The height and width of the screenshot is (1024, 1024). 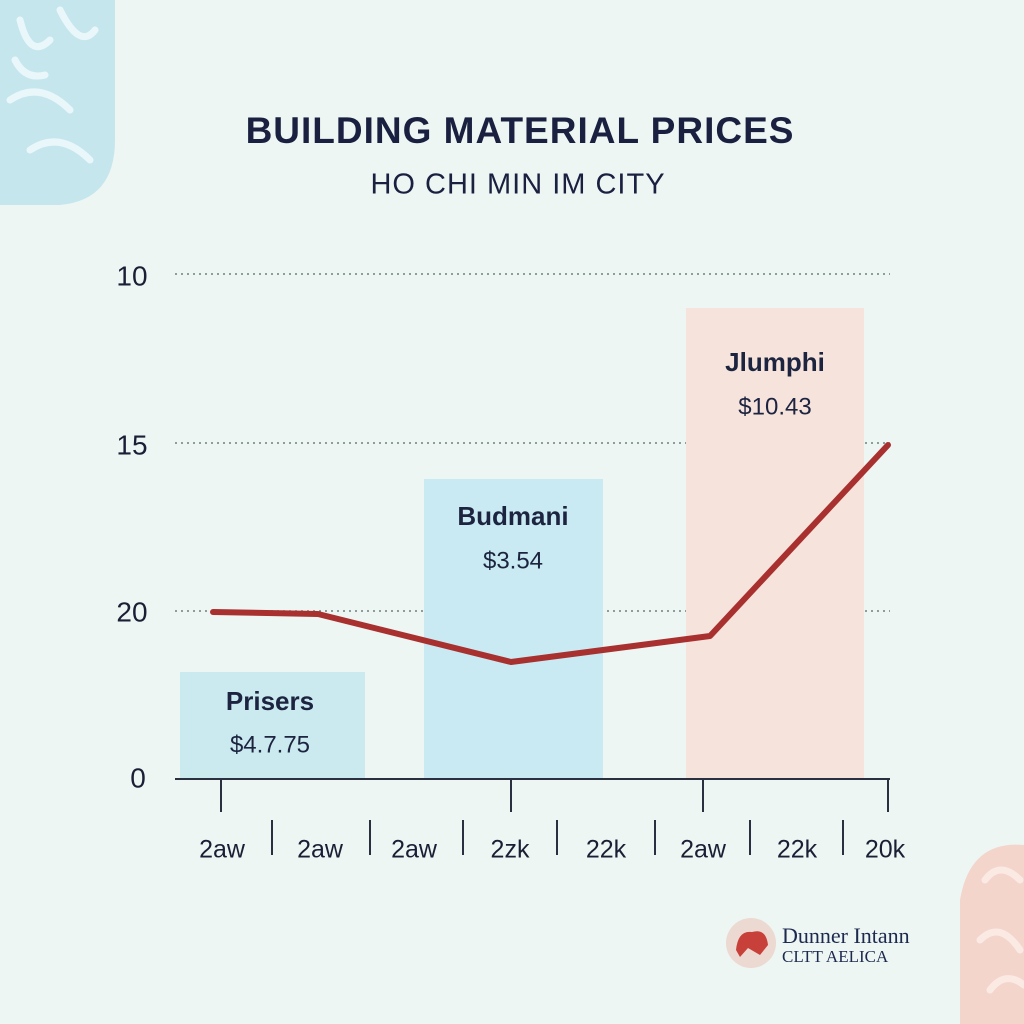 I want to click on logo, so click(x=751, y=943).